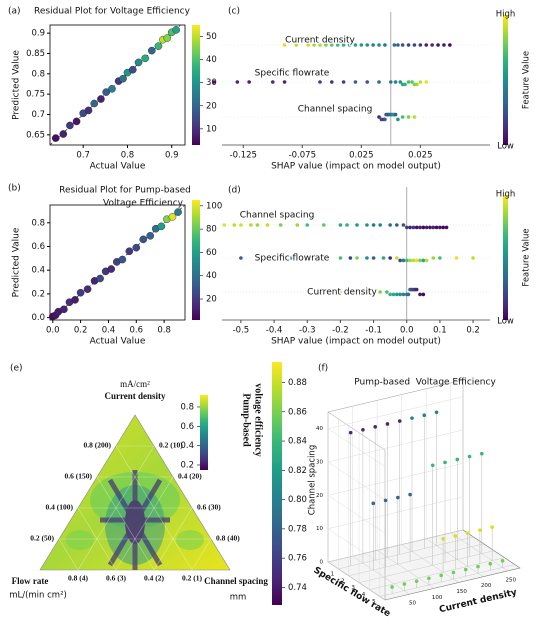 The image size is (554, 627). What do you see at coordinates (172, 156) in the screenshot?
I see `x-tick-label: 0.9` at bounding box center [172, 156].